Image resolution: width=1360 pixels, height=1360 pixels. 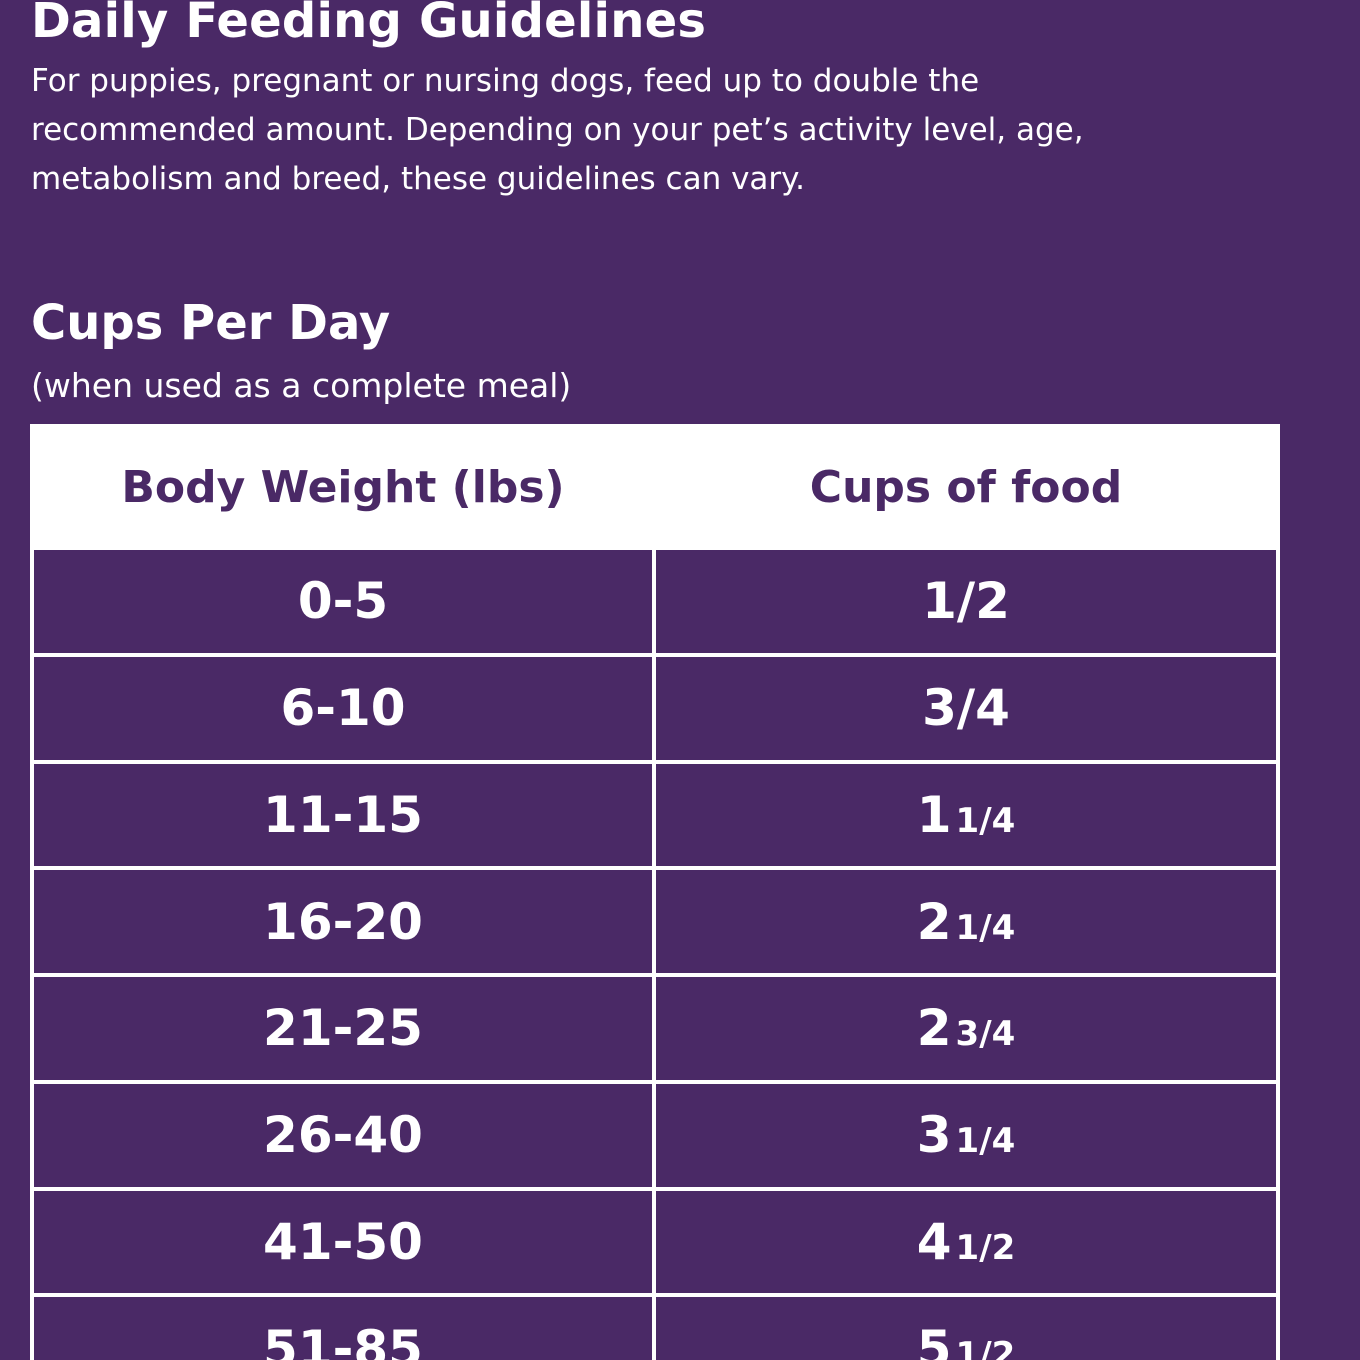 I want to click on table-row: 16-20 2 1/4, so click(x=655, y=921).